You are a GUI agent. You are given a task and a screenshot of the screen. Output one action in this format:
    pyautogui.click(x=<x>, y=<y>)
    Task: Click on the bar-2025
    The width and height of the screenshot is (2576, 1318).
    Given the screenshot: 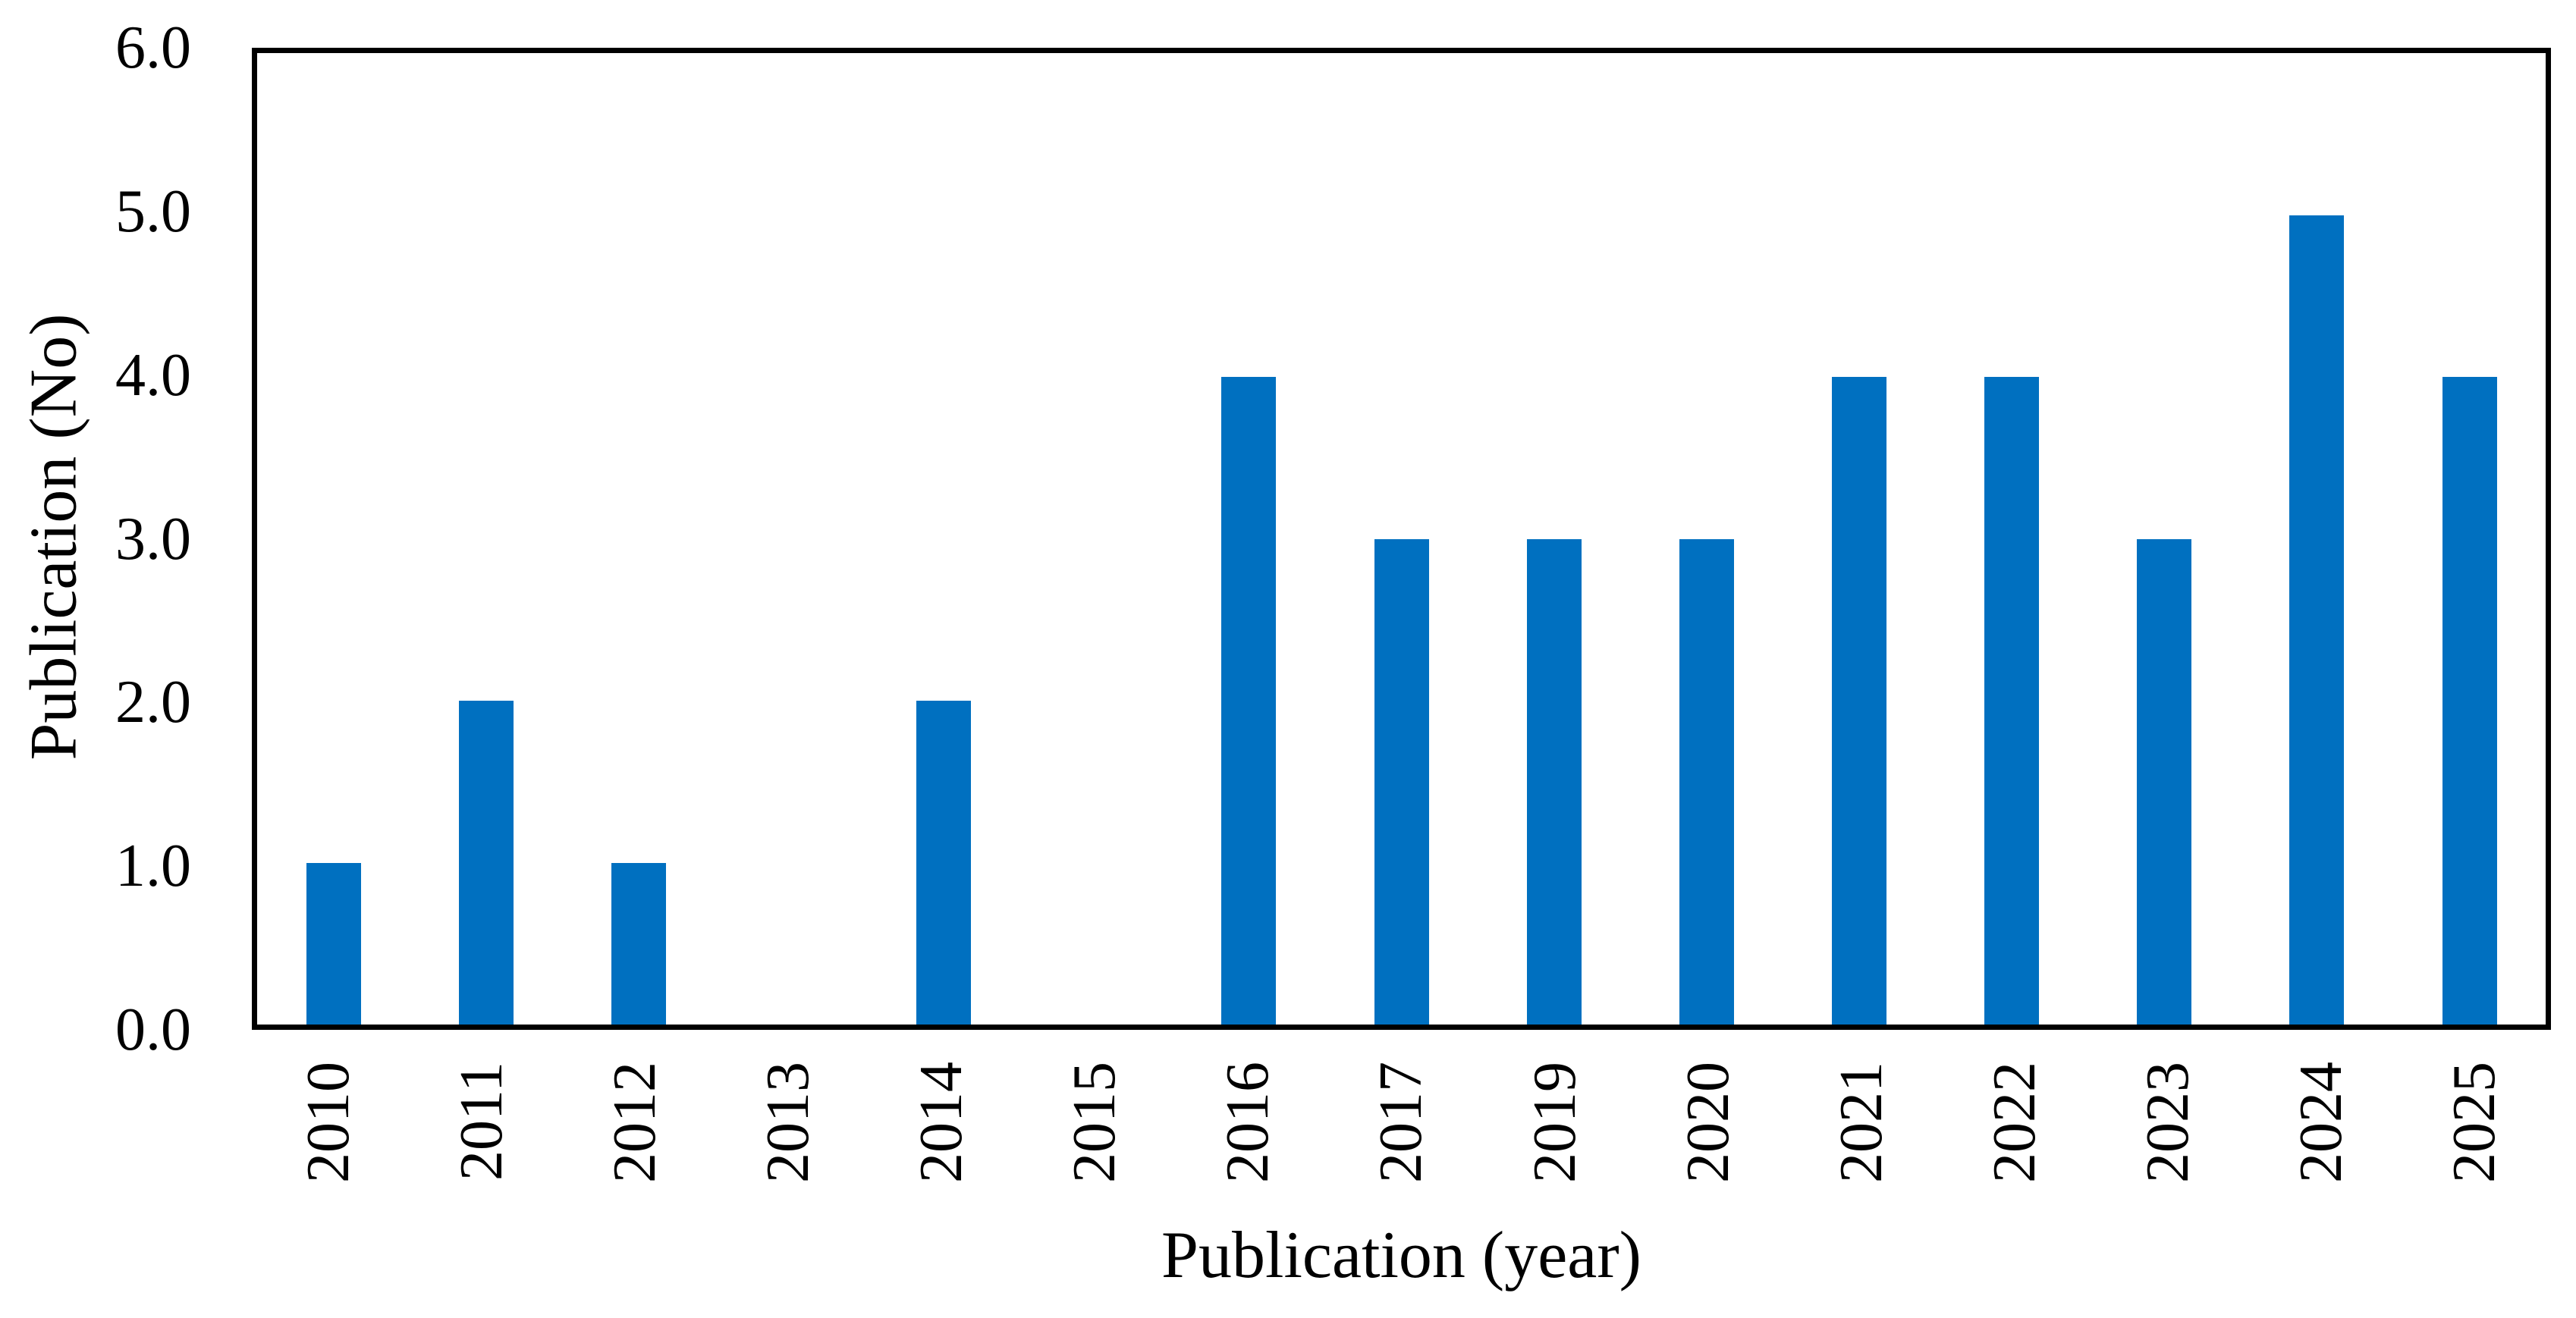 What is the action you would take?
    pyautogui.click(x=2469, y=701)
    